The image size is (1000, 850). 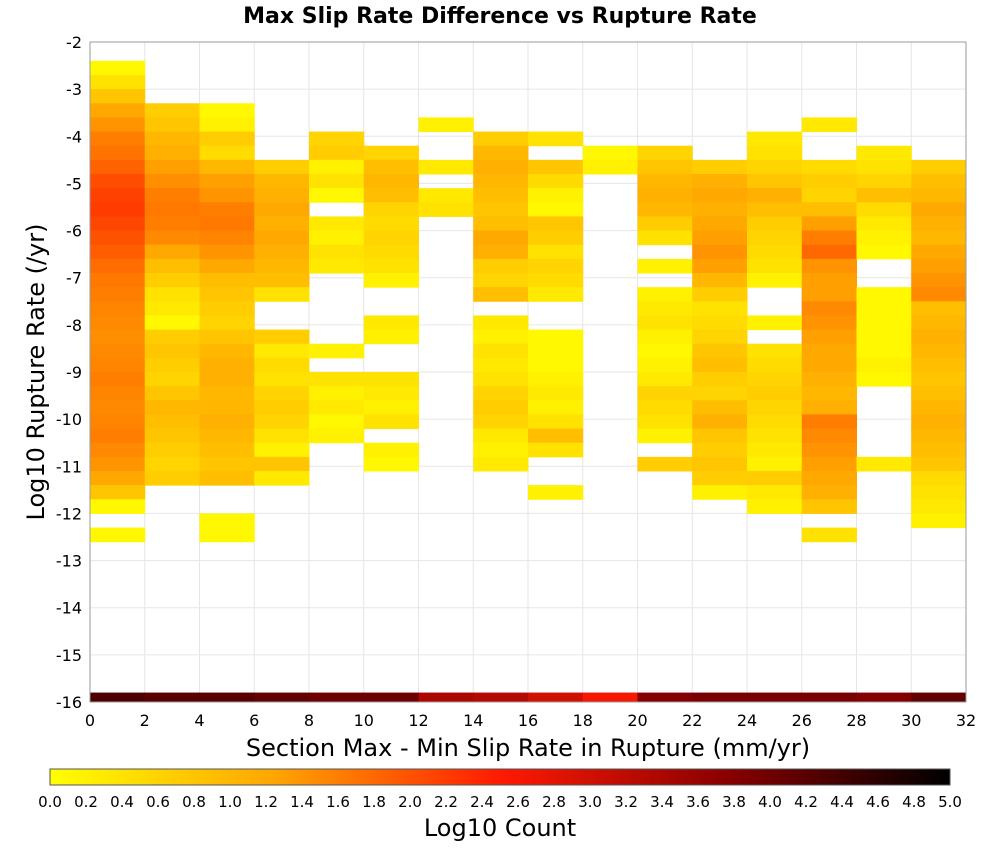 I want to click on y-tick-label: -6, so click(x=74, y=231).